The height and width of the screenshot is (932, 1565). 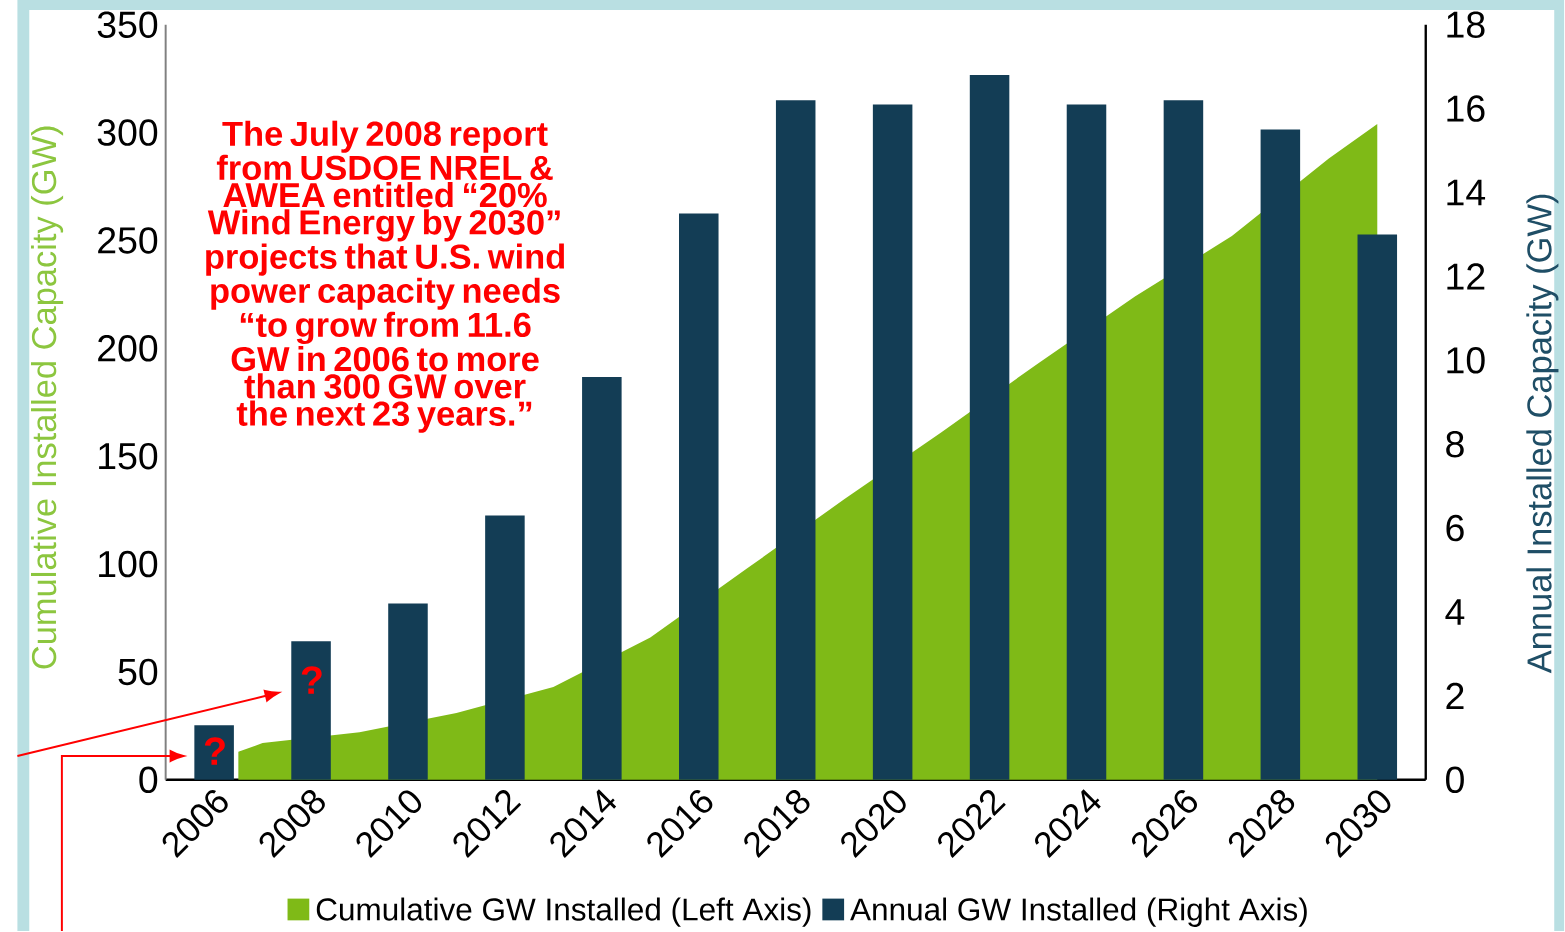 I want to click on legend-label: Annual GW Installed (Right Axis), so click(x=1078, y=912).